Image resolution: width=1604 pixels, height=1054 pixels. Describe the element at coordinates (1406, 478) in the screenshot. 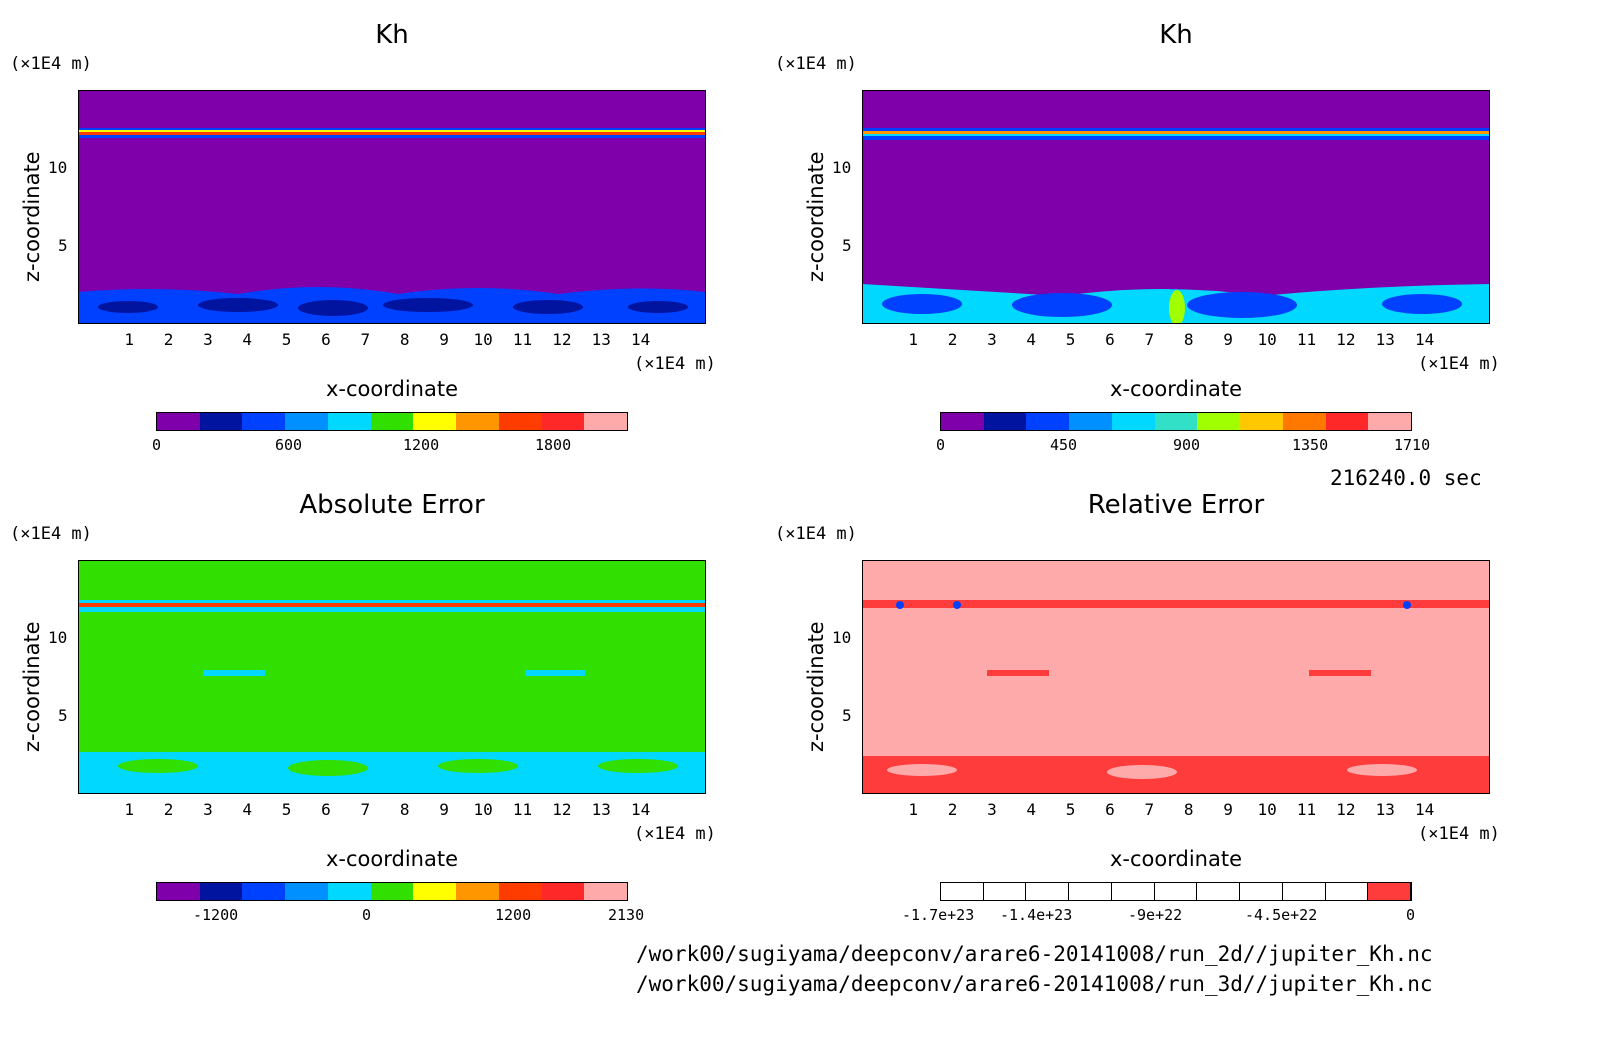

I see `time-label: 216240.0 sec` at that location.